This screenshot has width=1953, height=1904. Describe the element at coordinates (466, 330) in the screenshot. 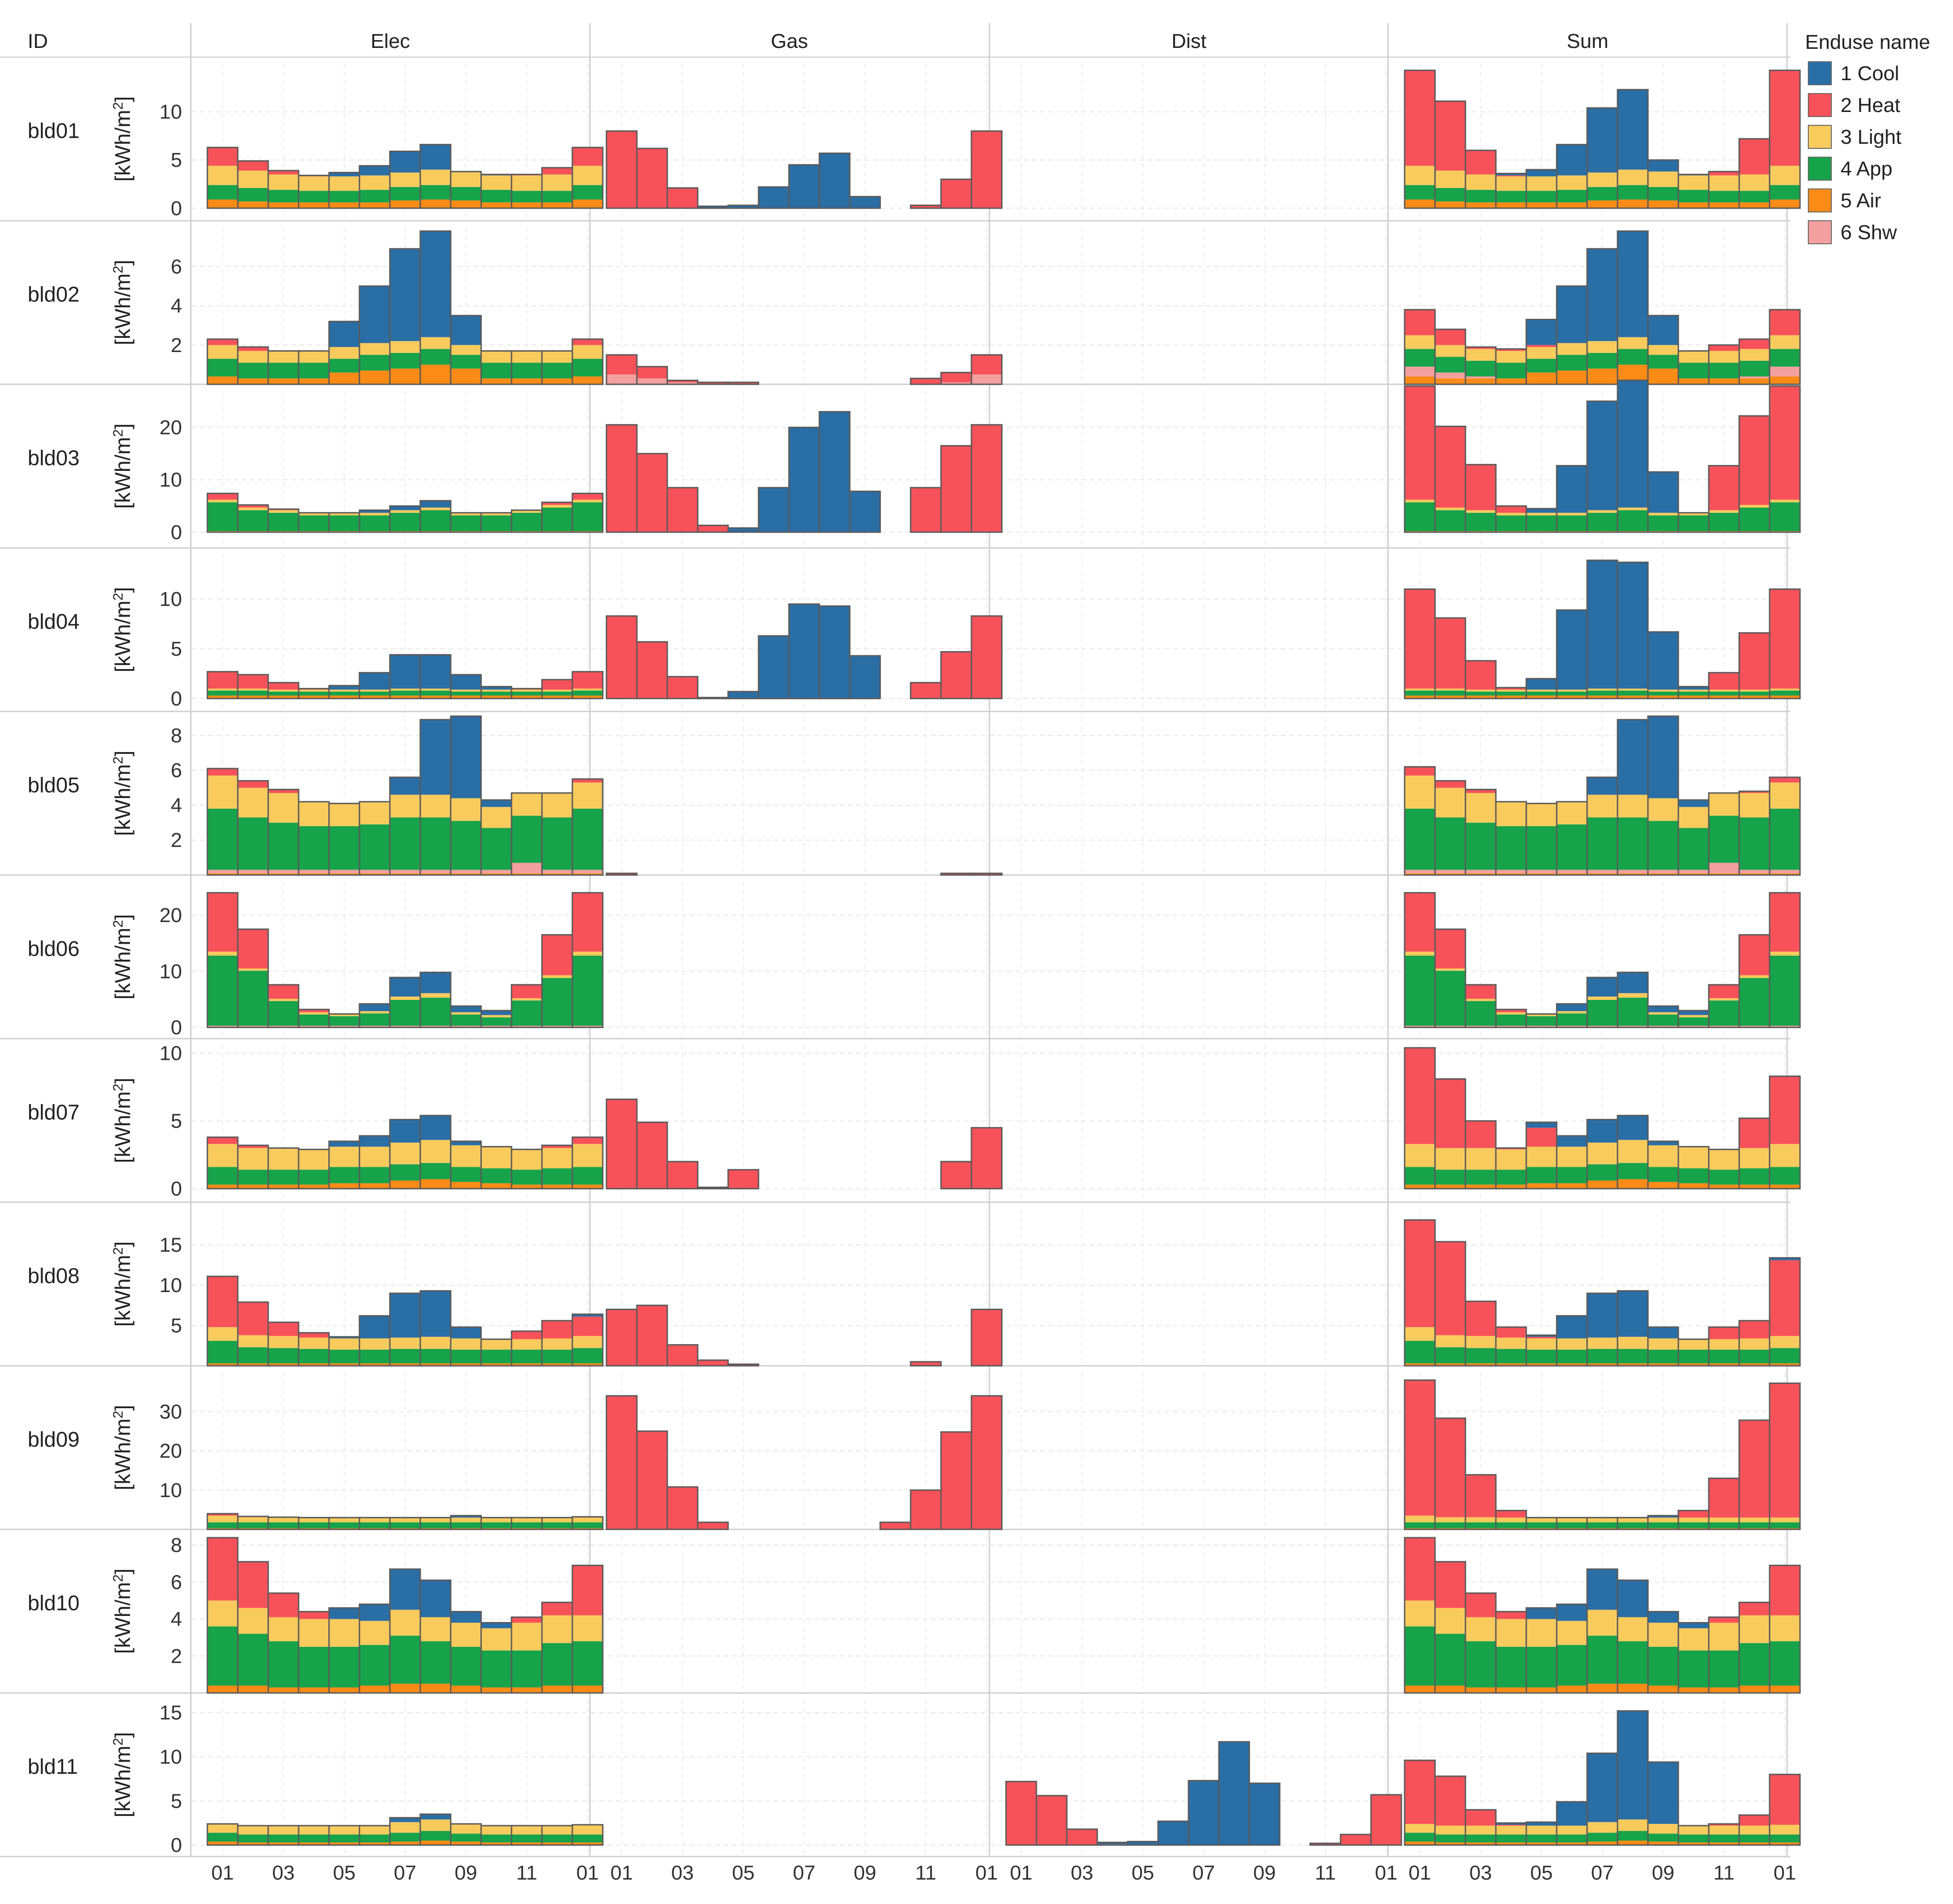

I see `bar-bld02-elec-09-cool` at that location.